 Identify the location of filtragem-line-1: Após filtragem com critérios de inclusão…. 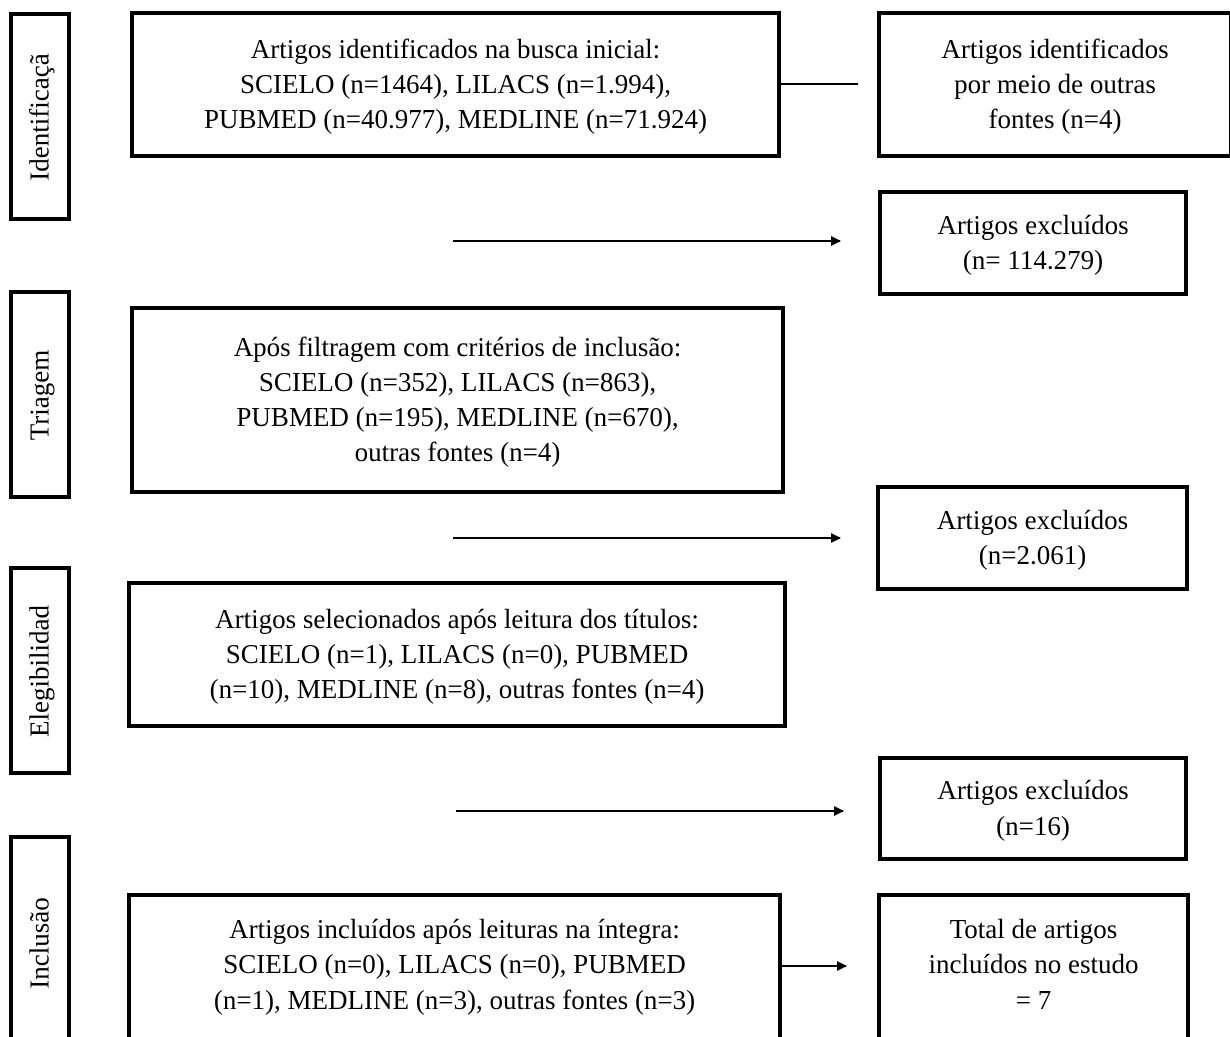
(457, 346).